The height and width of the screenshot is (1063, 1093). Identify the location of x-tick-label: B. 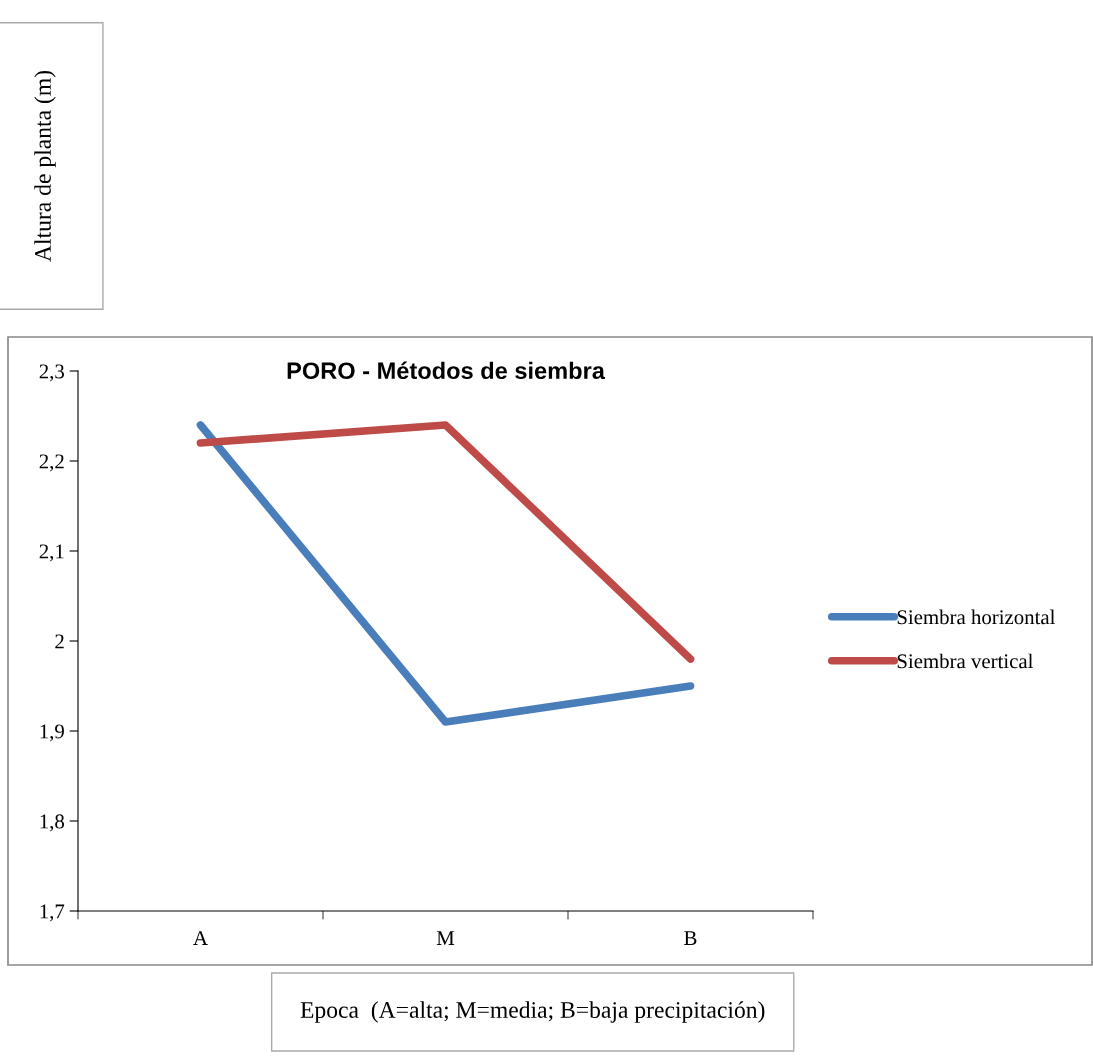
(690, 938).